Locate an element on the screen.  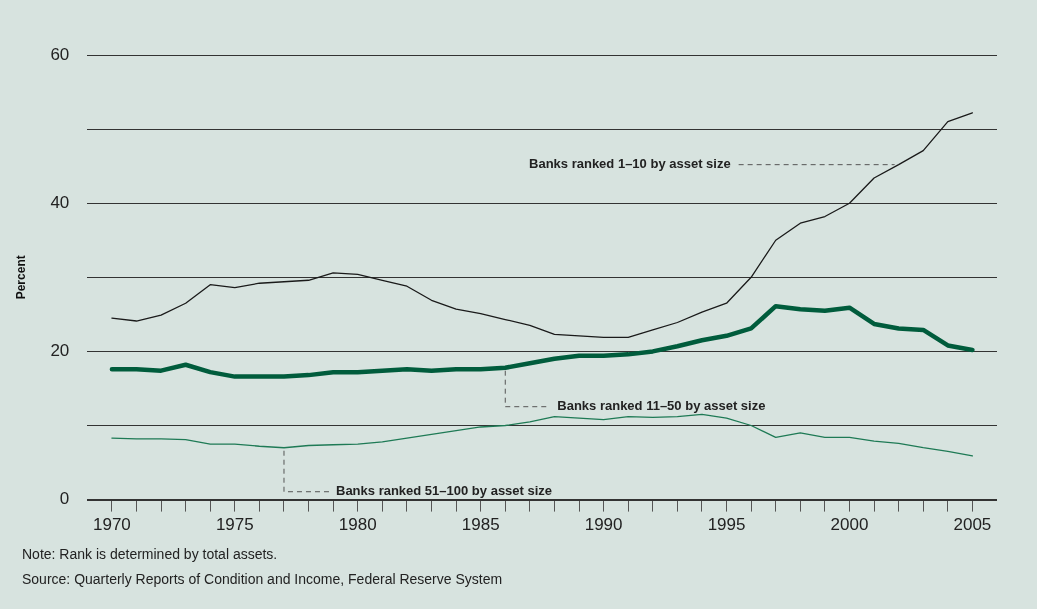
x-tick-label: 1975 is located at coordinates (234, 525).